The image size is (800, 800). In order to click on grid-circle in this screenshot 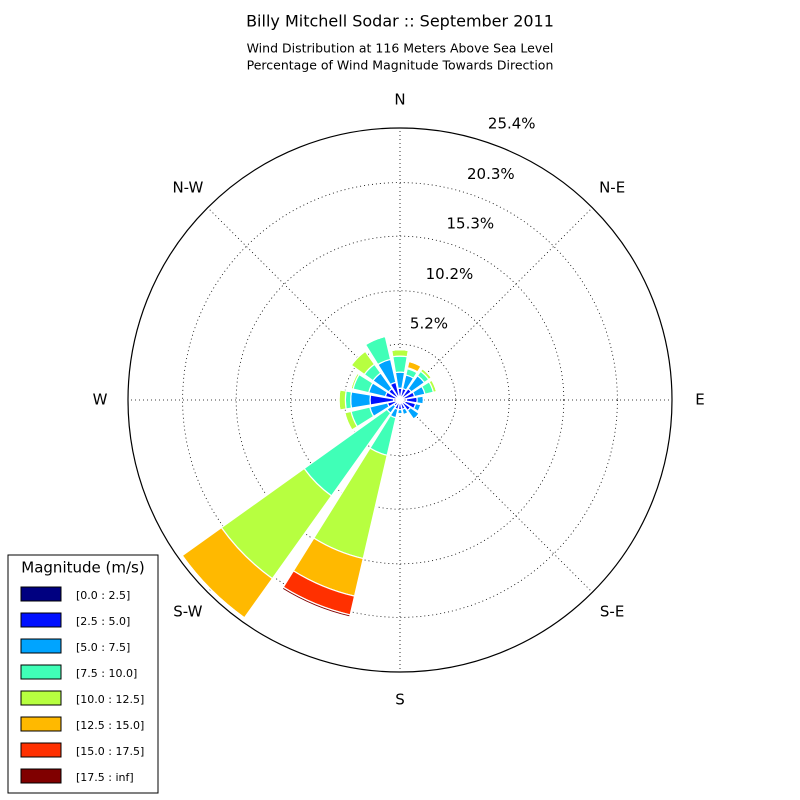, I will do `click(400, 400)`.